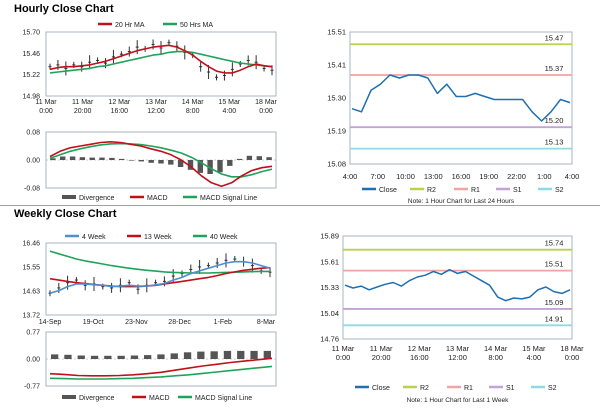  I want to click on hourly-levels-x-tick: 10:00, so click(405, 176).